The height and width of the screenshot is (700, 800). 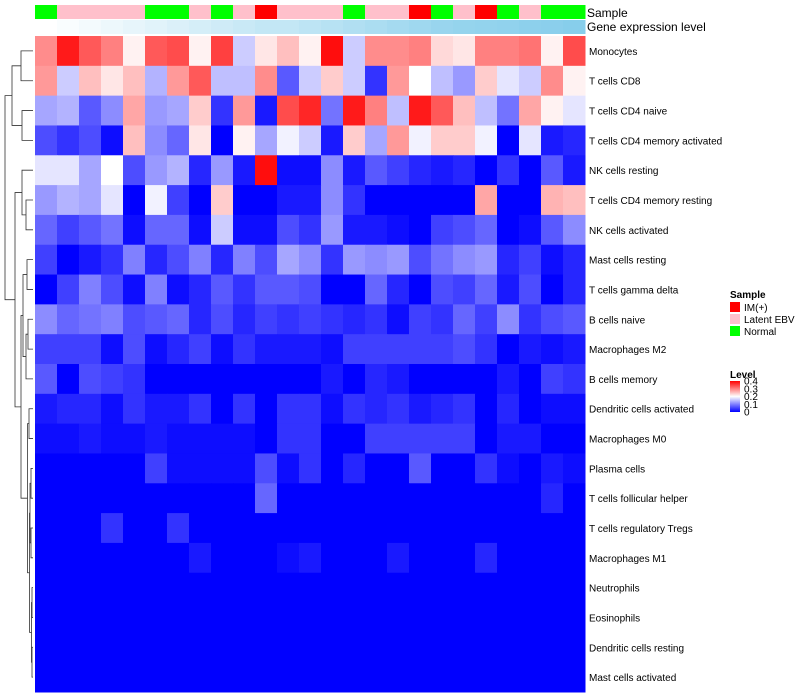 I want to click on row-label: Macrophages M2, so click(x=628, y=350).